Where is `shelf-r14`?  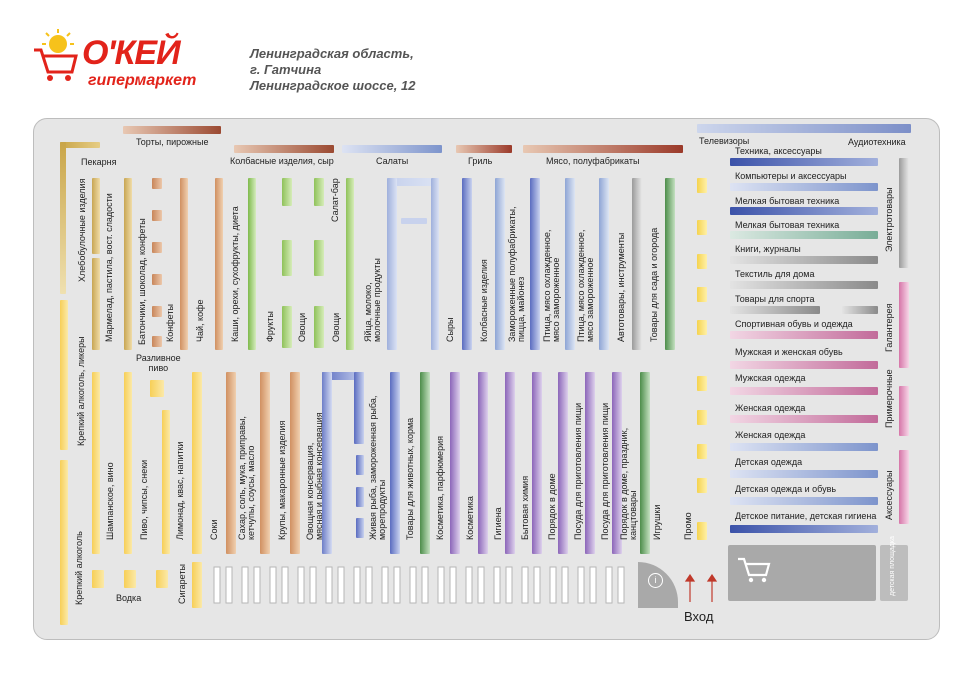
shelf-r14 is located at coordinates (804, 501).